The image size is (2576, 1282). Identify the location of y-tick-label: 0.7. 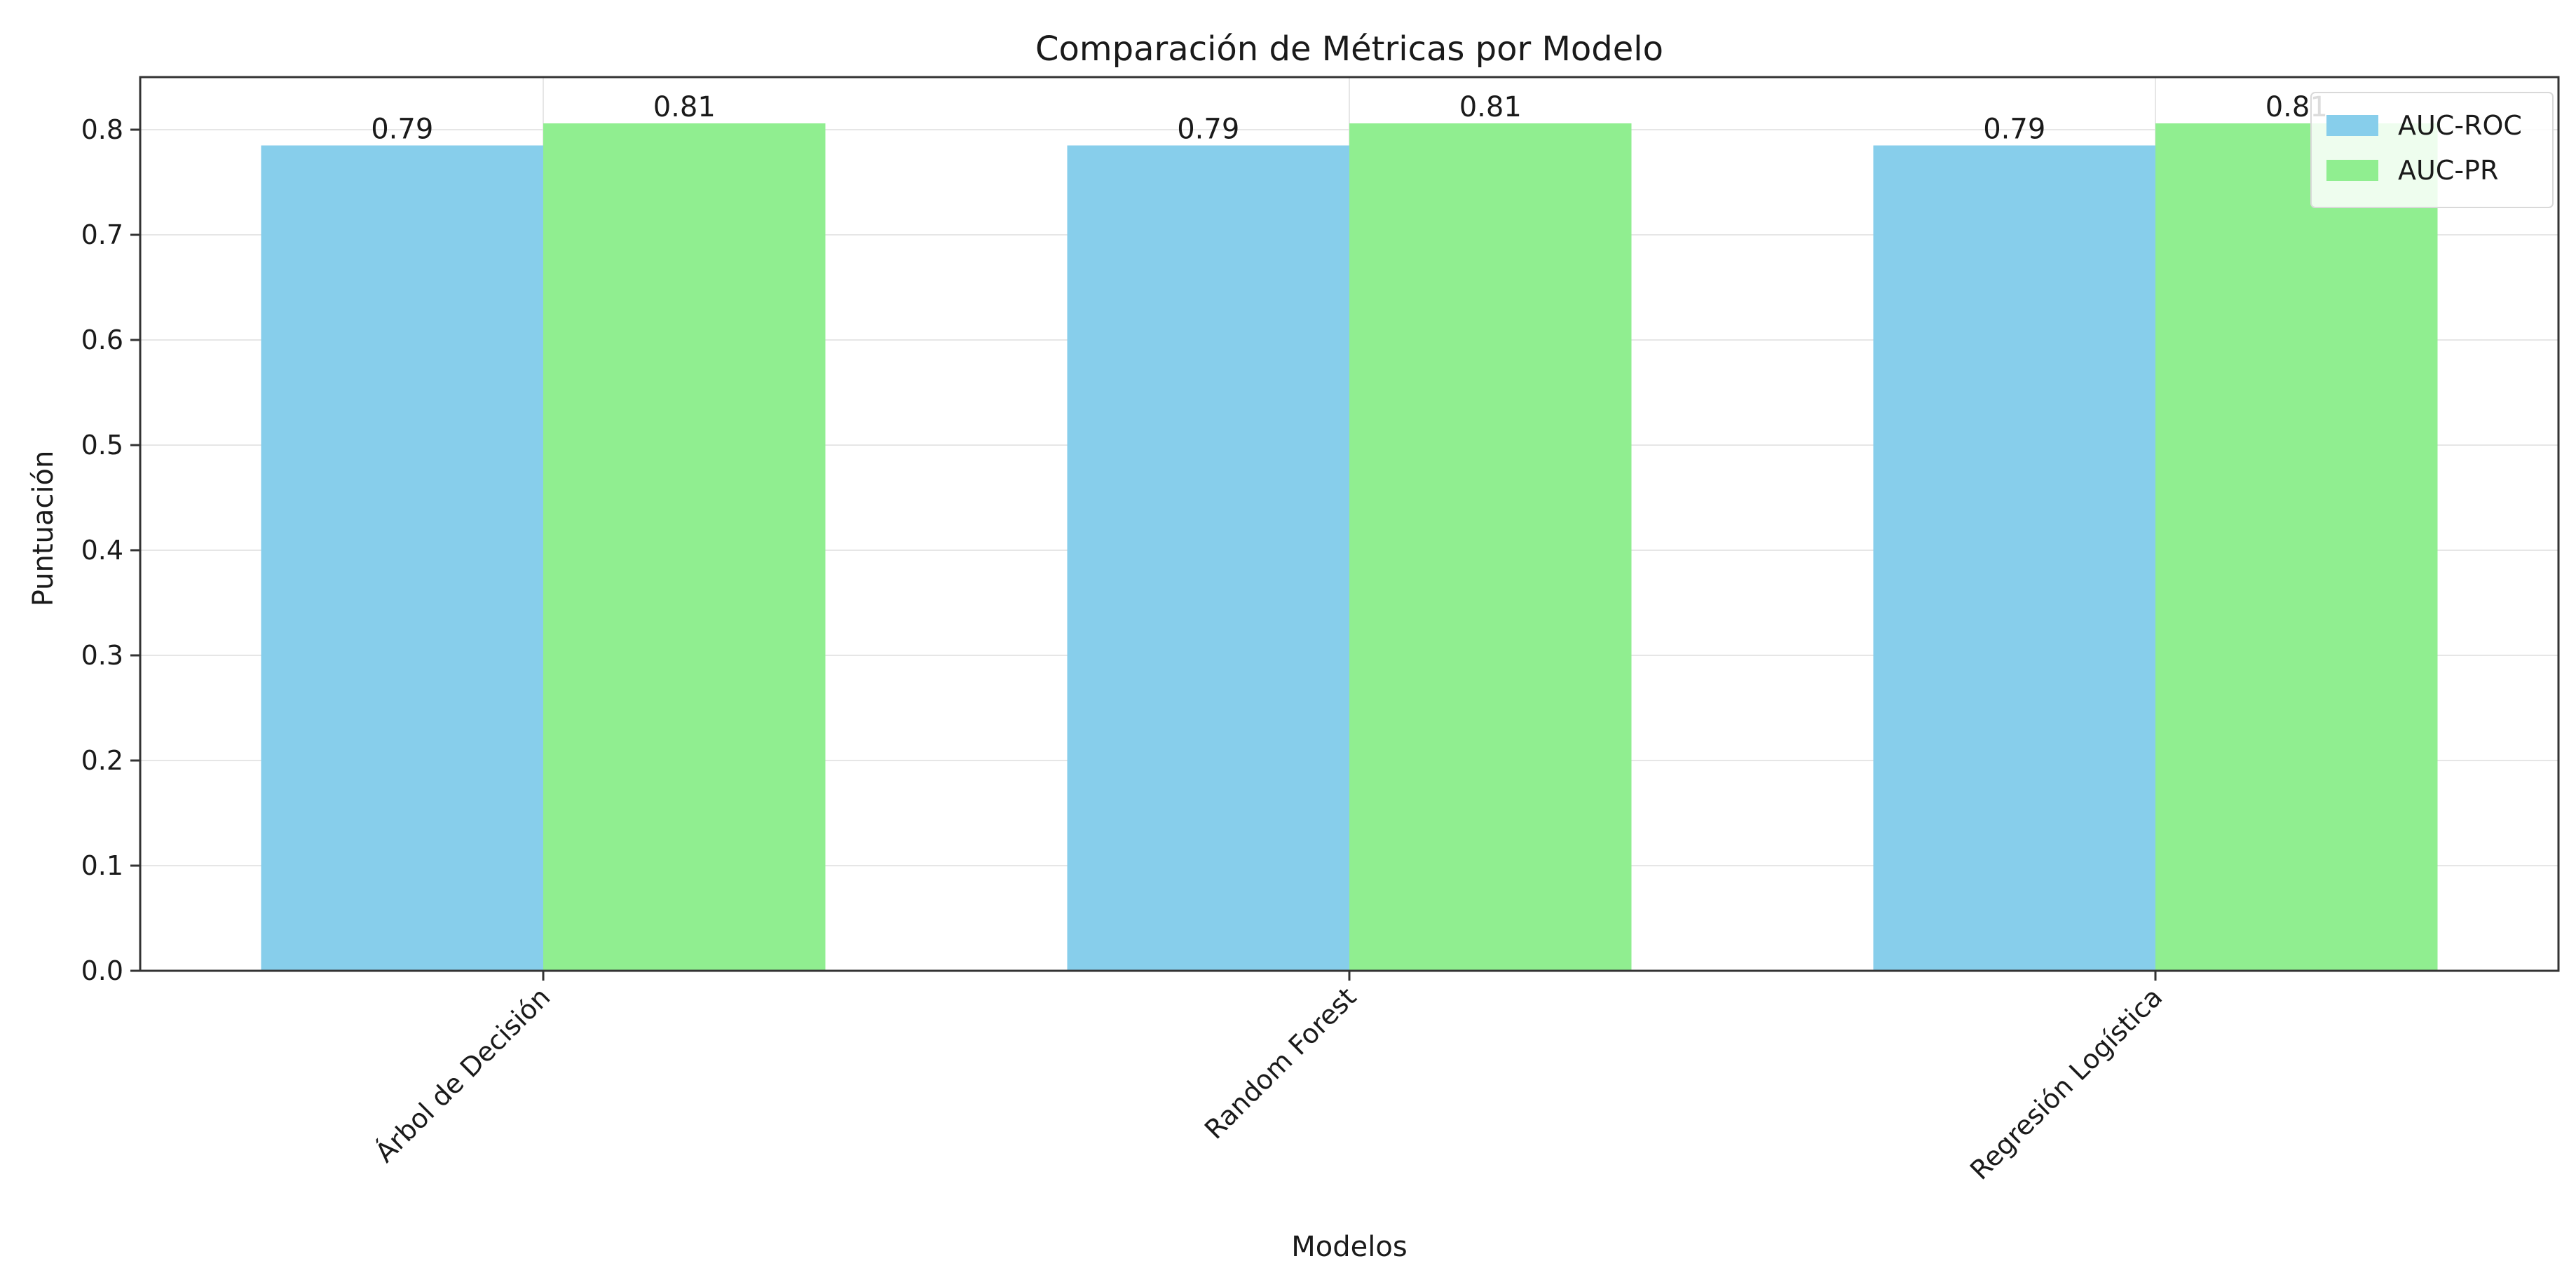
(102, 235).